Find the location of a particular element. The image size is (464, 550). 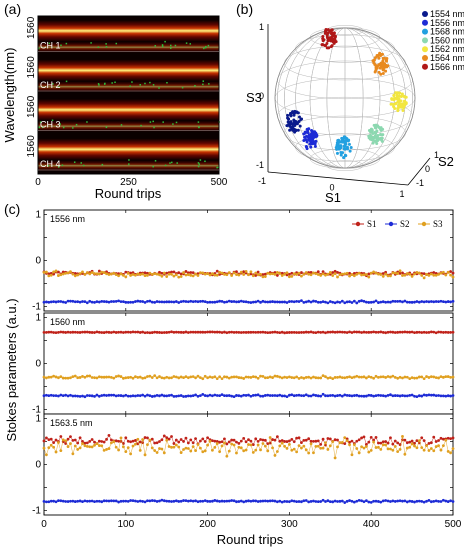

subplot-ytick-label: 0 is located at coordinates (38, 261).